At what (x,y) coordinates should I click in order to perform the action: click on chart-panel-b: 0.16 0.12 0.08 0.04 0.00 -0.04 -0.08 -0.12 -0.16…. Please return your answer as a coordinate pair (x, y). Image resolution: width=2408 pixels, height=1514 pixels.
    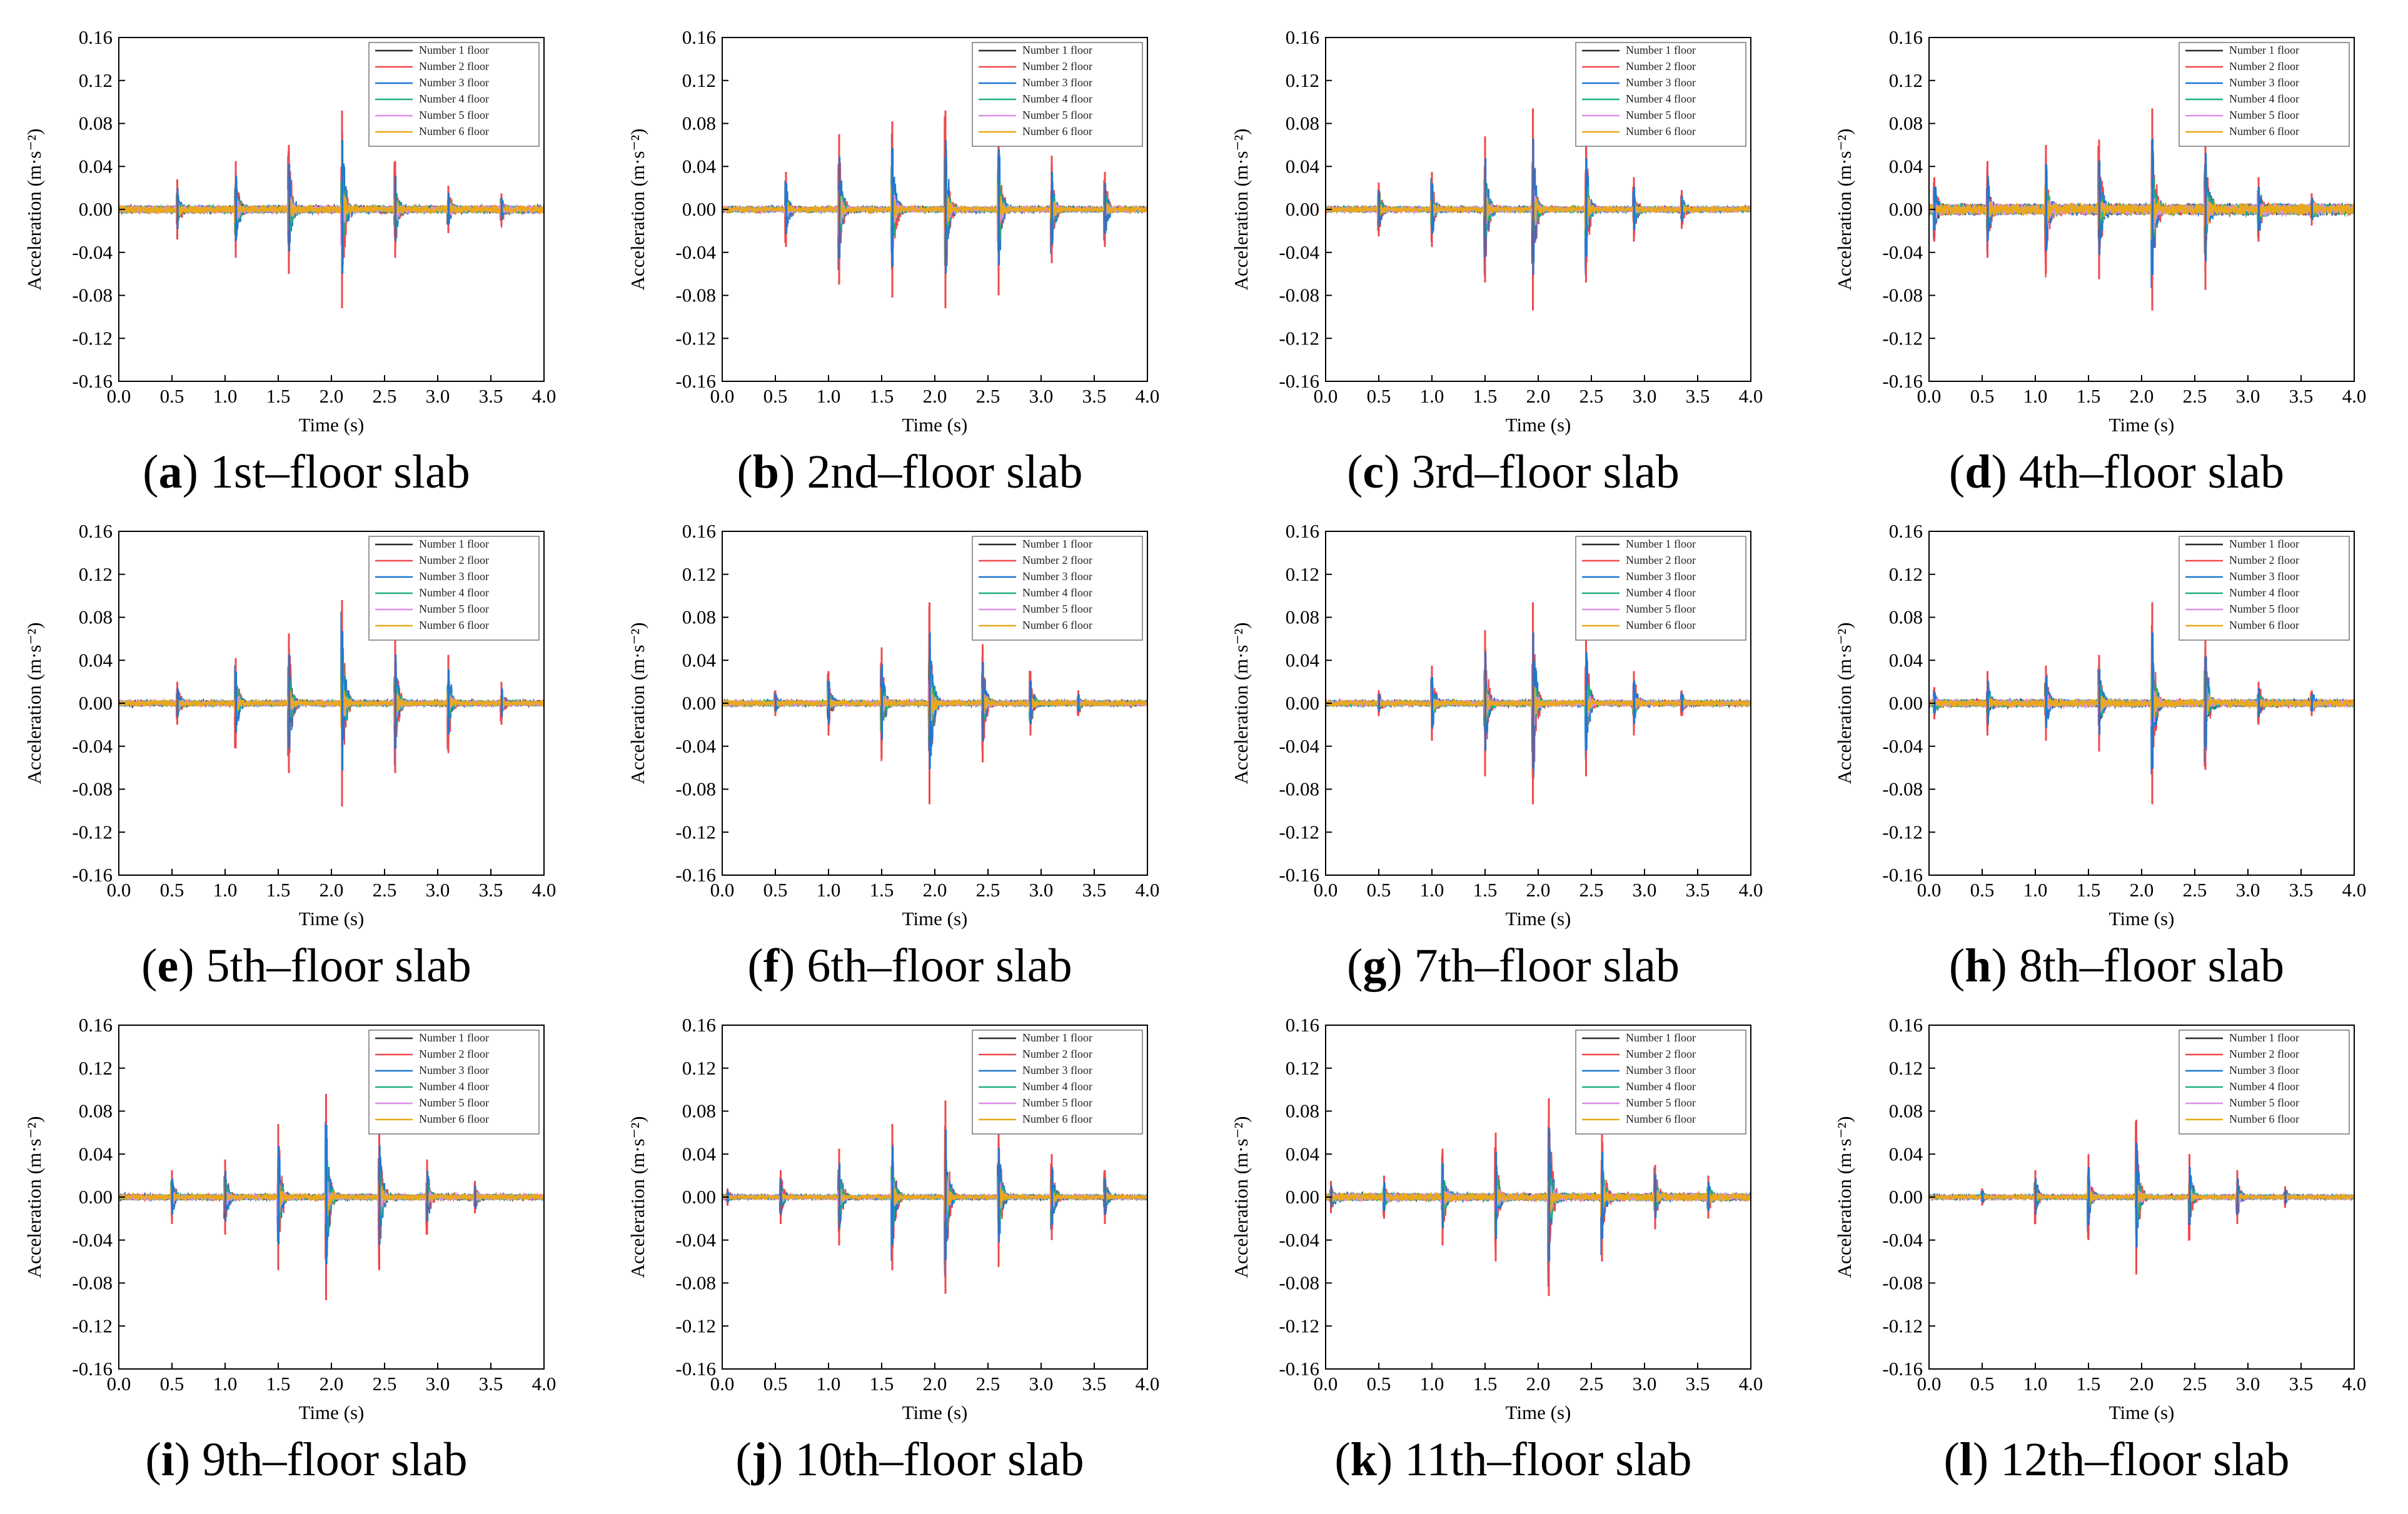
    Looking at the image, I should click on (910, 260).